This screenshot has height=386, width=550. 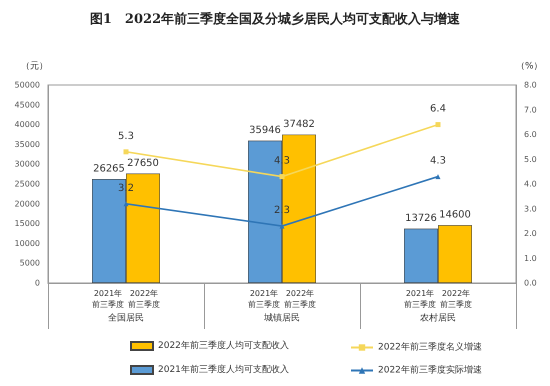 I want to click on x-tick-label: 全国居民, so click(x=126, y=318).